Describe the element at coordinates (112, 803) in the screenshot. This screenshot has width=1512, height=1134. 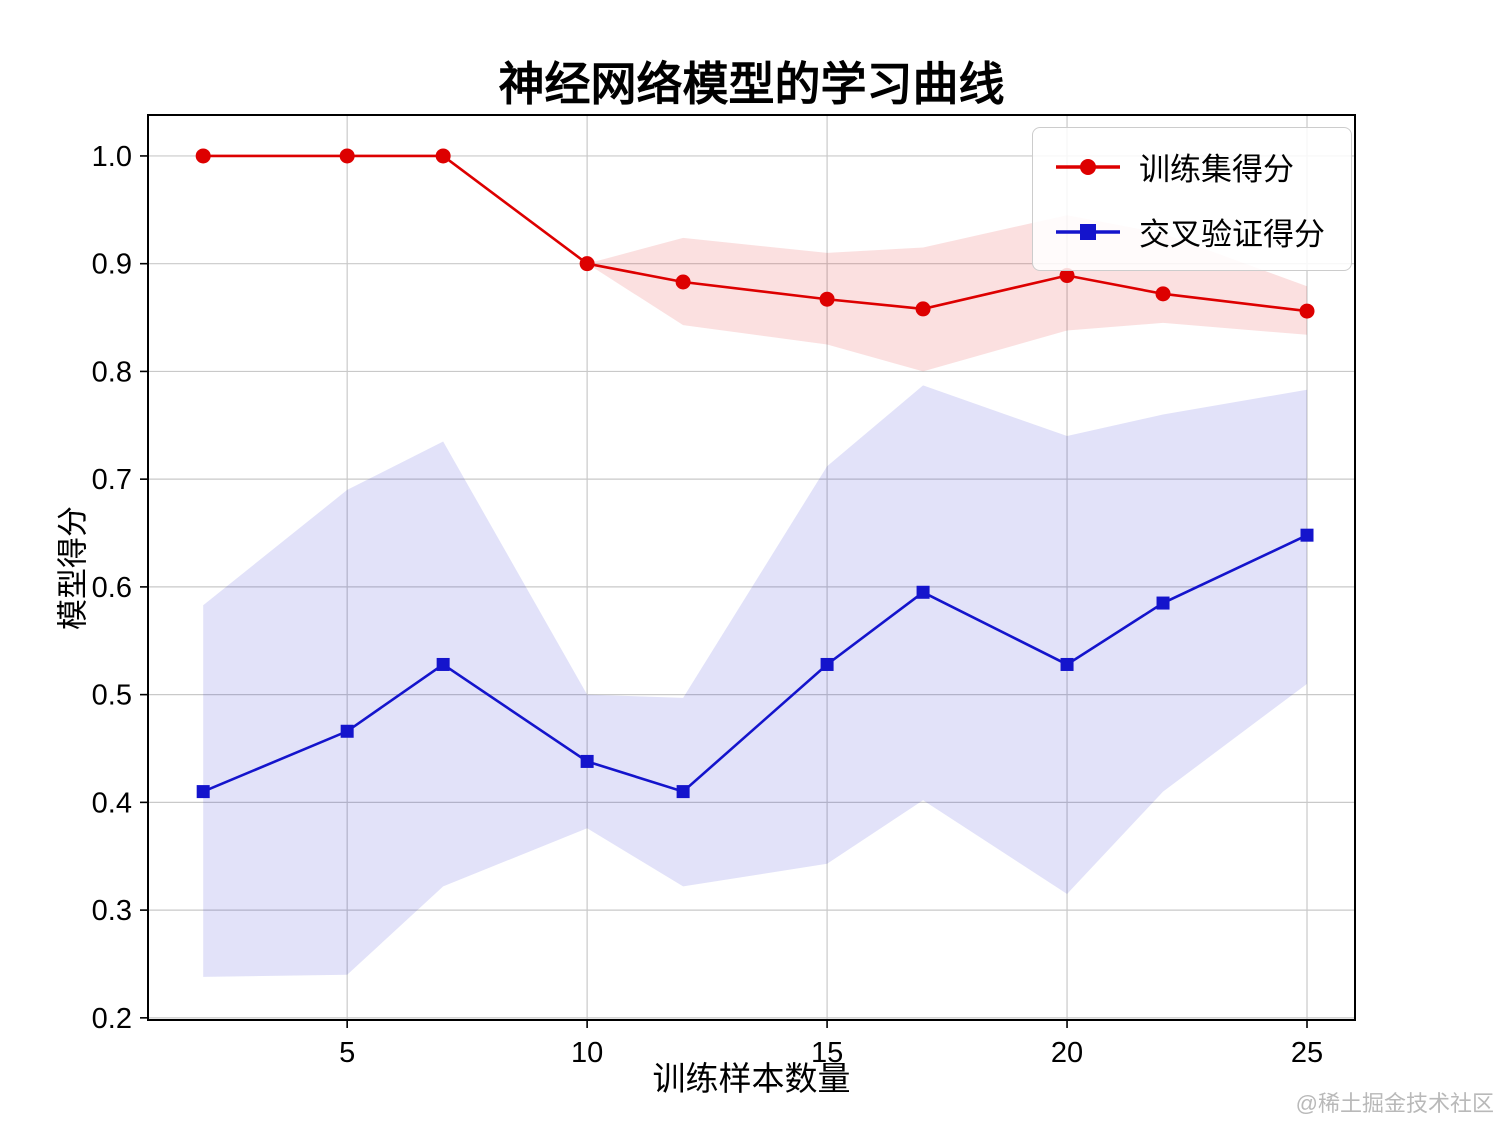
I see `y-tick-label: 0.4` at that location.